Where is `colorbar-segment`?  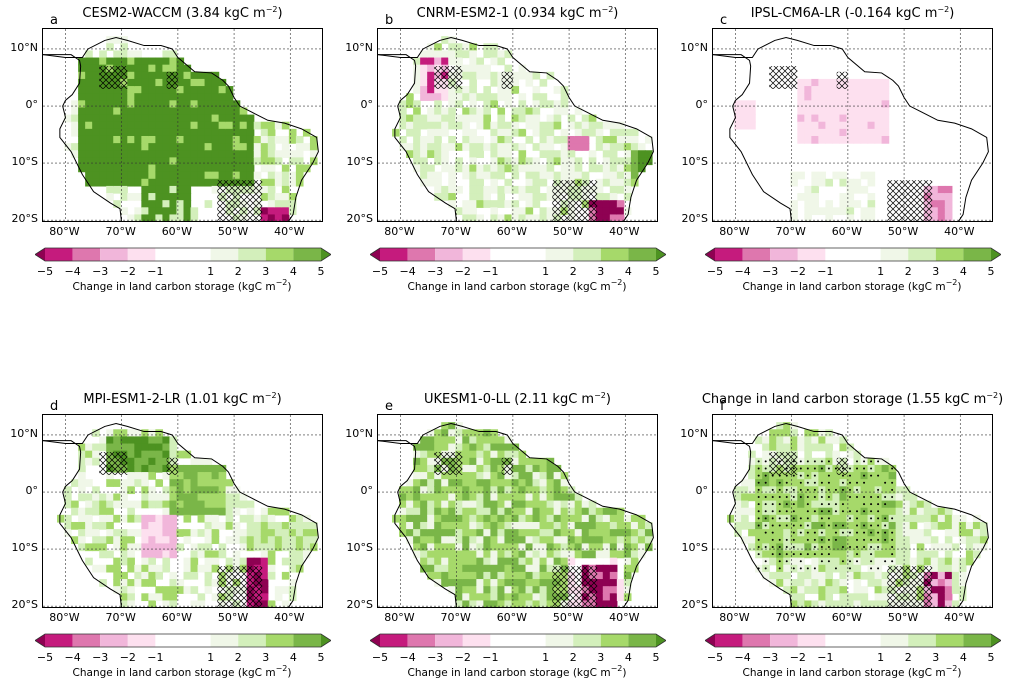 colorbar-segment is located at coordinates (279, 254).